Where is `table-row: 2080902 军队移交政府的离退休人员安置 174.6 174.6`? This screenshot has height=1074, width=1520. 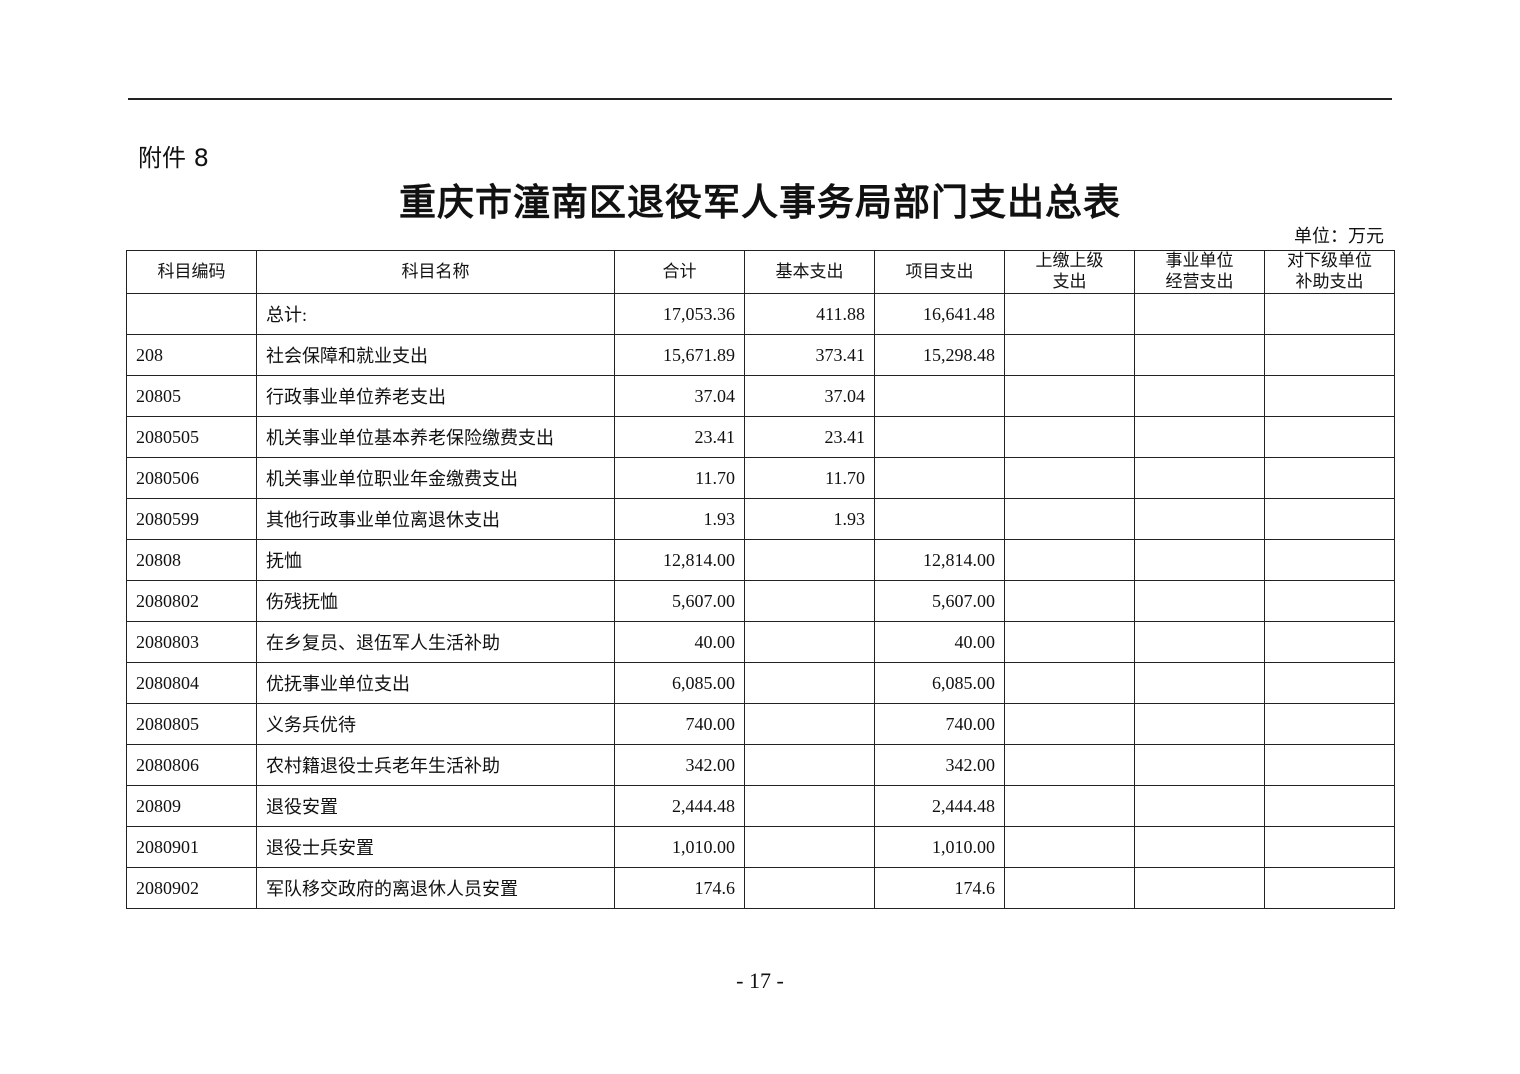 table-row: 2080902 军队移交政府的离退休人员安置 174.6 174.6 is located at coordinates (760, 888).